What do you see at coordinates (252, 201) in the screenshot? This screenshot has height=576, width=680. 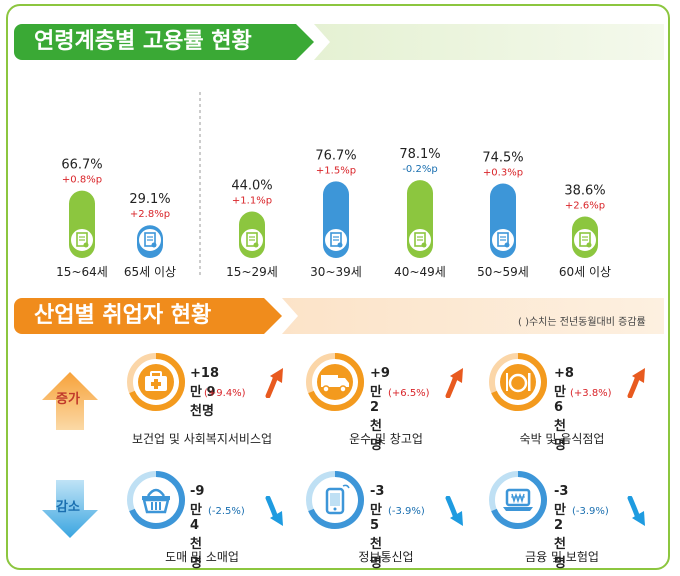 I see `age-change-label: +1.1%p` at bounding box center [252, 201].